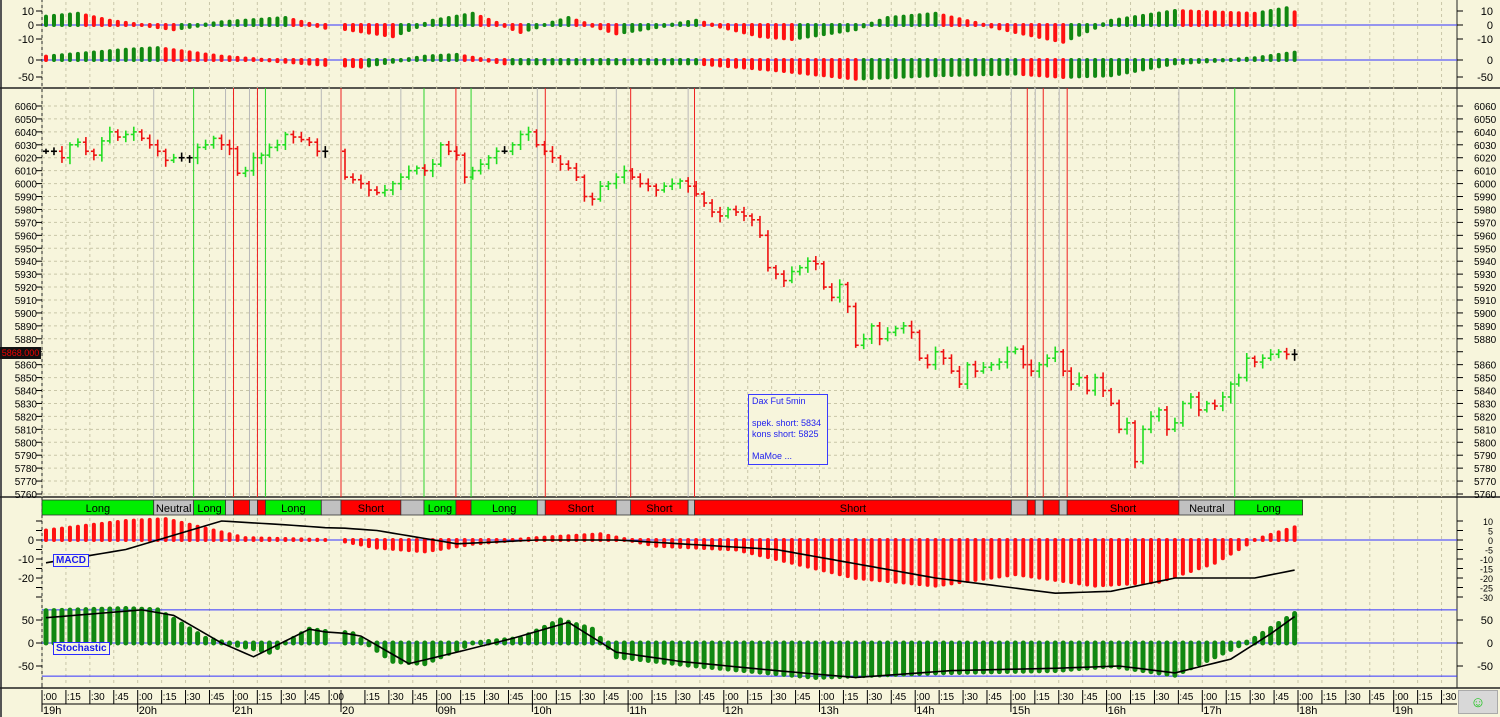 This screenshot has height=717, width=1500. What do you see at coordinates (1485, 40) in the screenshot?
I see `osc1-label-right: -10` at bounding box center [1485, 40].